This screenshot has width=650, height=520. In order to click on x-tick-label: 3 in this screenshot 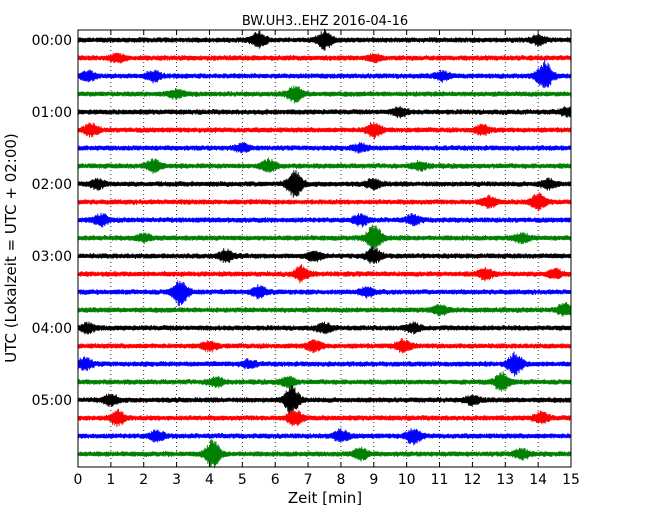, I will do `click(176, 480)`.